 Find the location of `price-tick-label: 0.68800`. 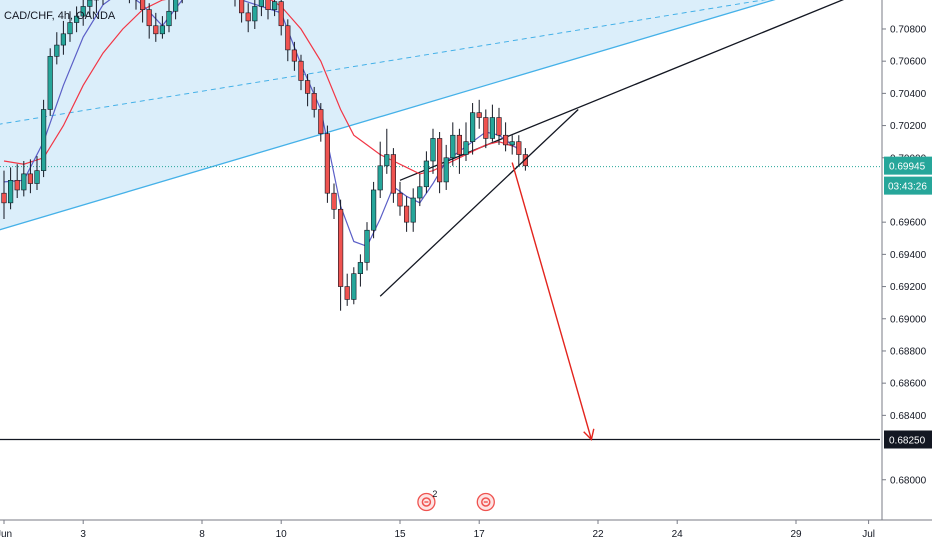

price-tick-label: 0.68800 is located at coordinates (908, 351).